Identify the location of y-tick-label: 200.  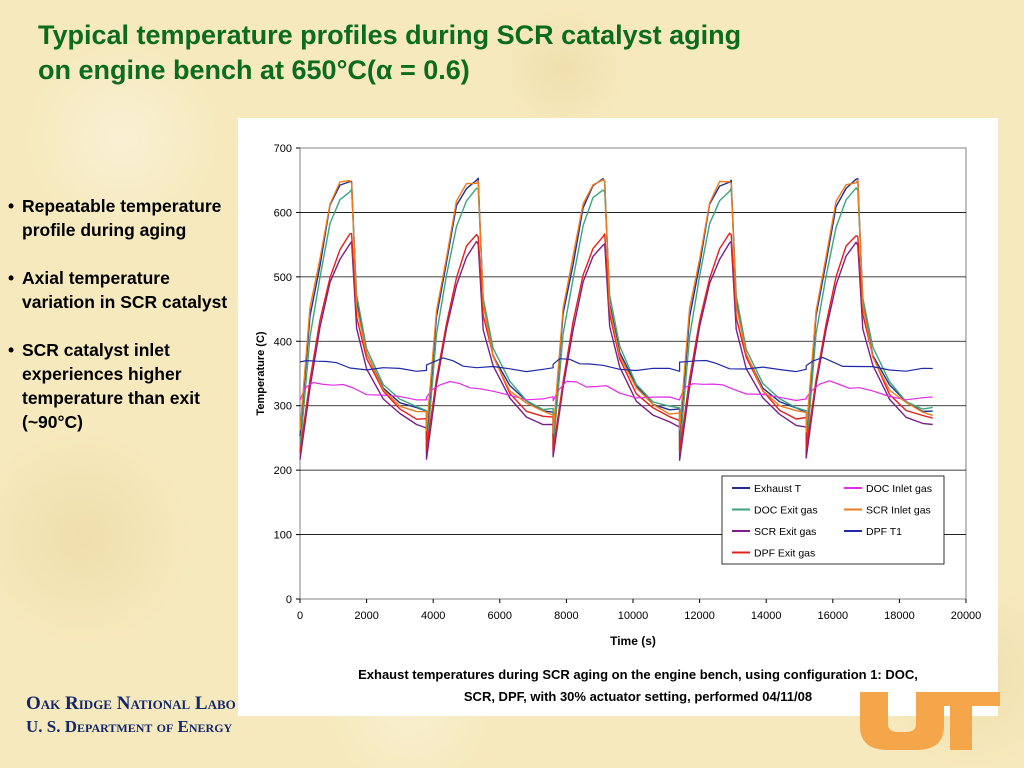
(283, 471).